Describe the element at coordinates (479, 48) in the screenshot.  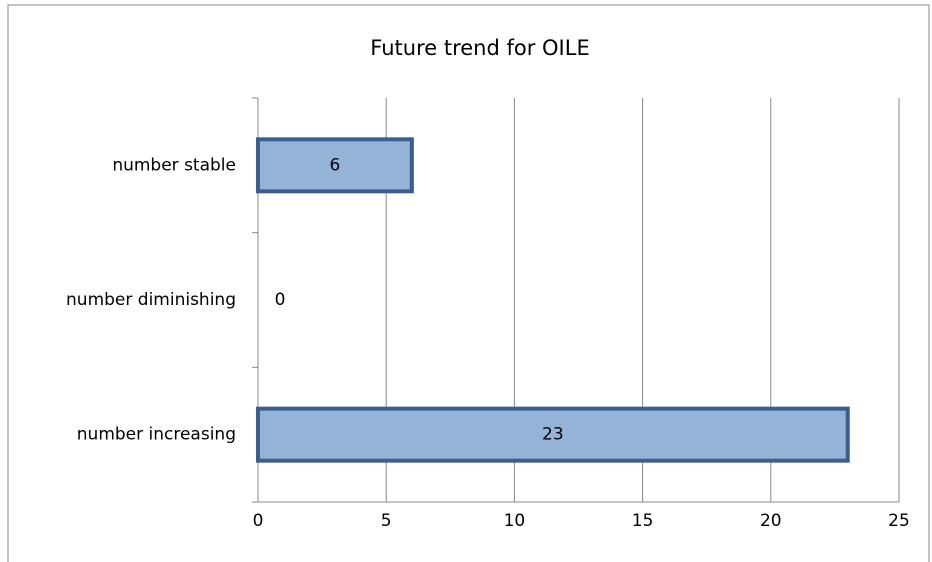
I see `chart-title: Future trend for OILE` at that location.